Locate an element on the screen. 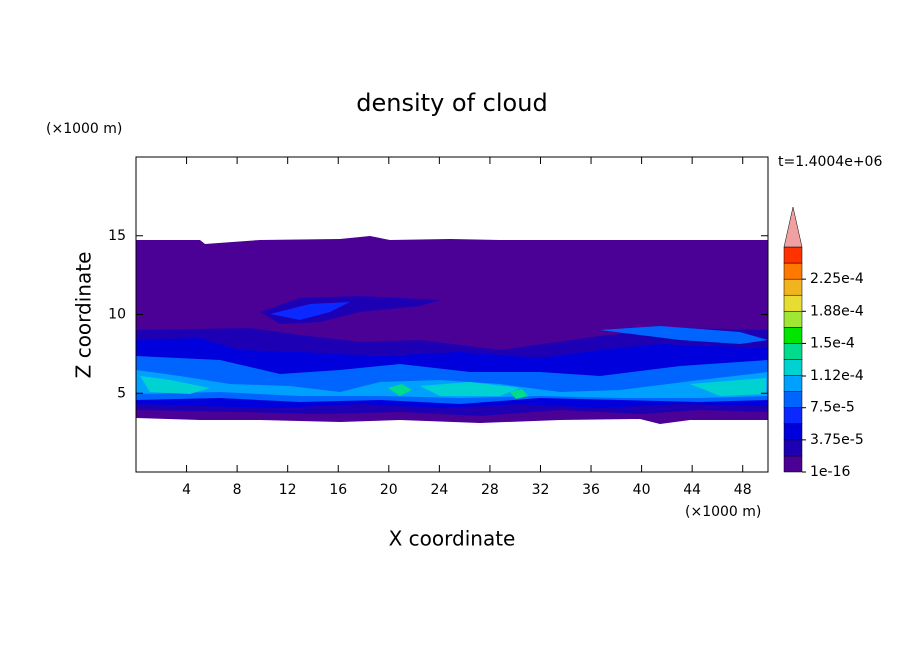 The image size is (904, 654). colorbar-over is located at coordinates (793, 227).